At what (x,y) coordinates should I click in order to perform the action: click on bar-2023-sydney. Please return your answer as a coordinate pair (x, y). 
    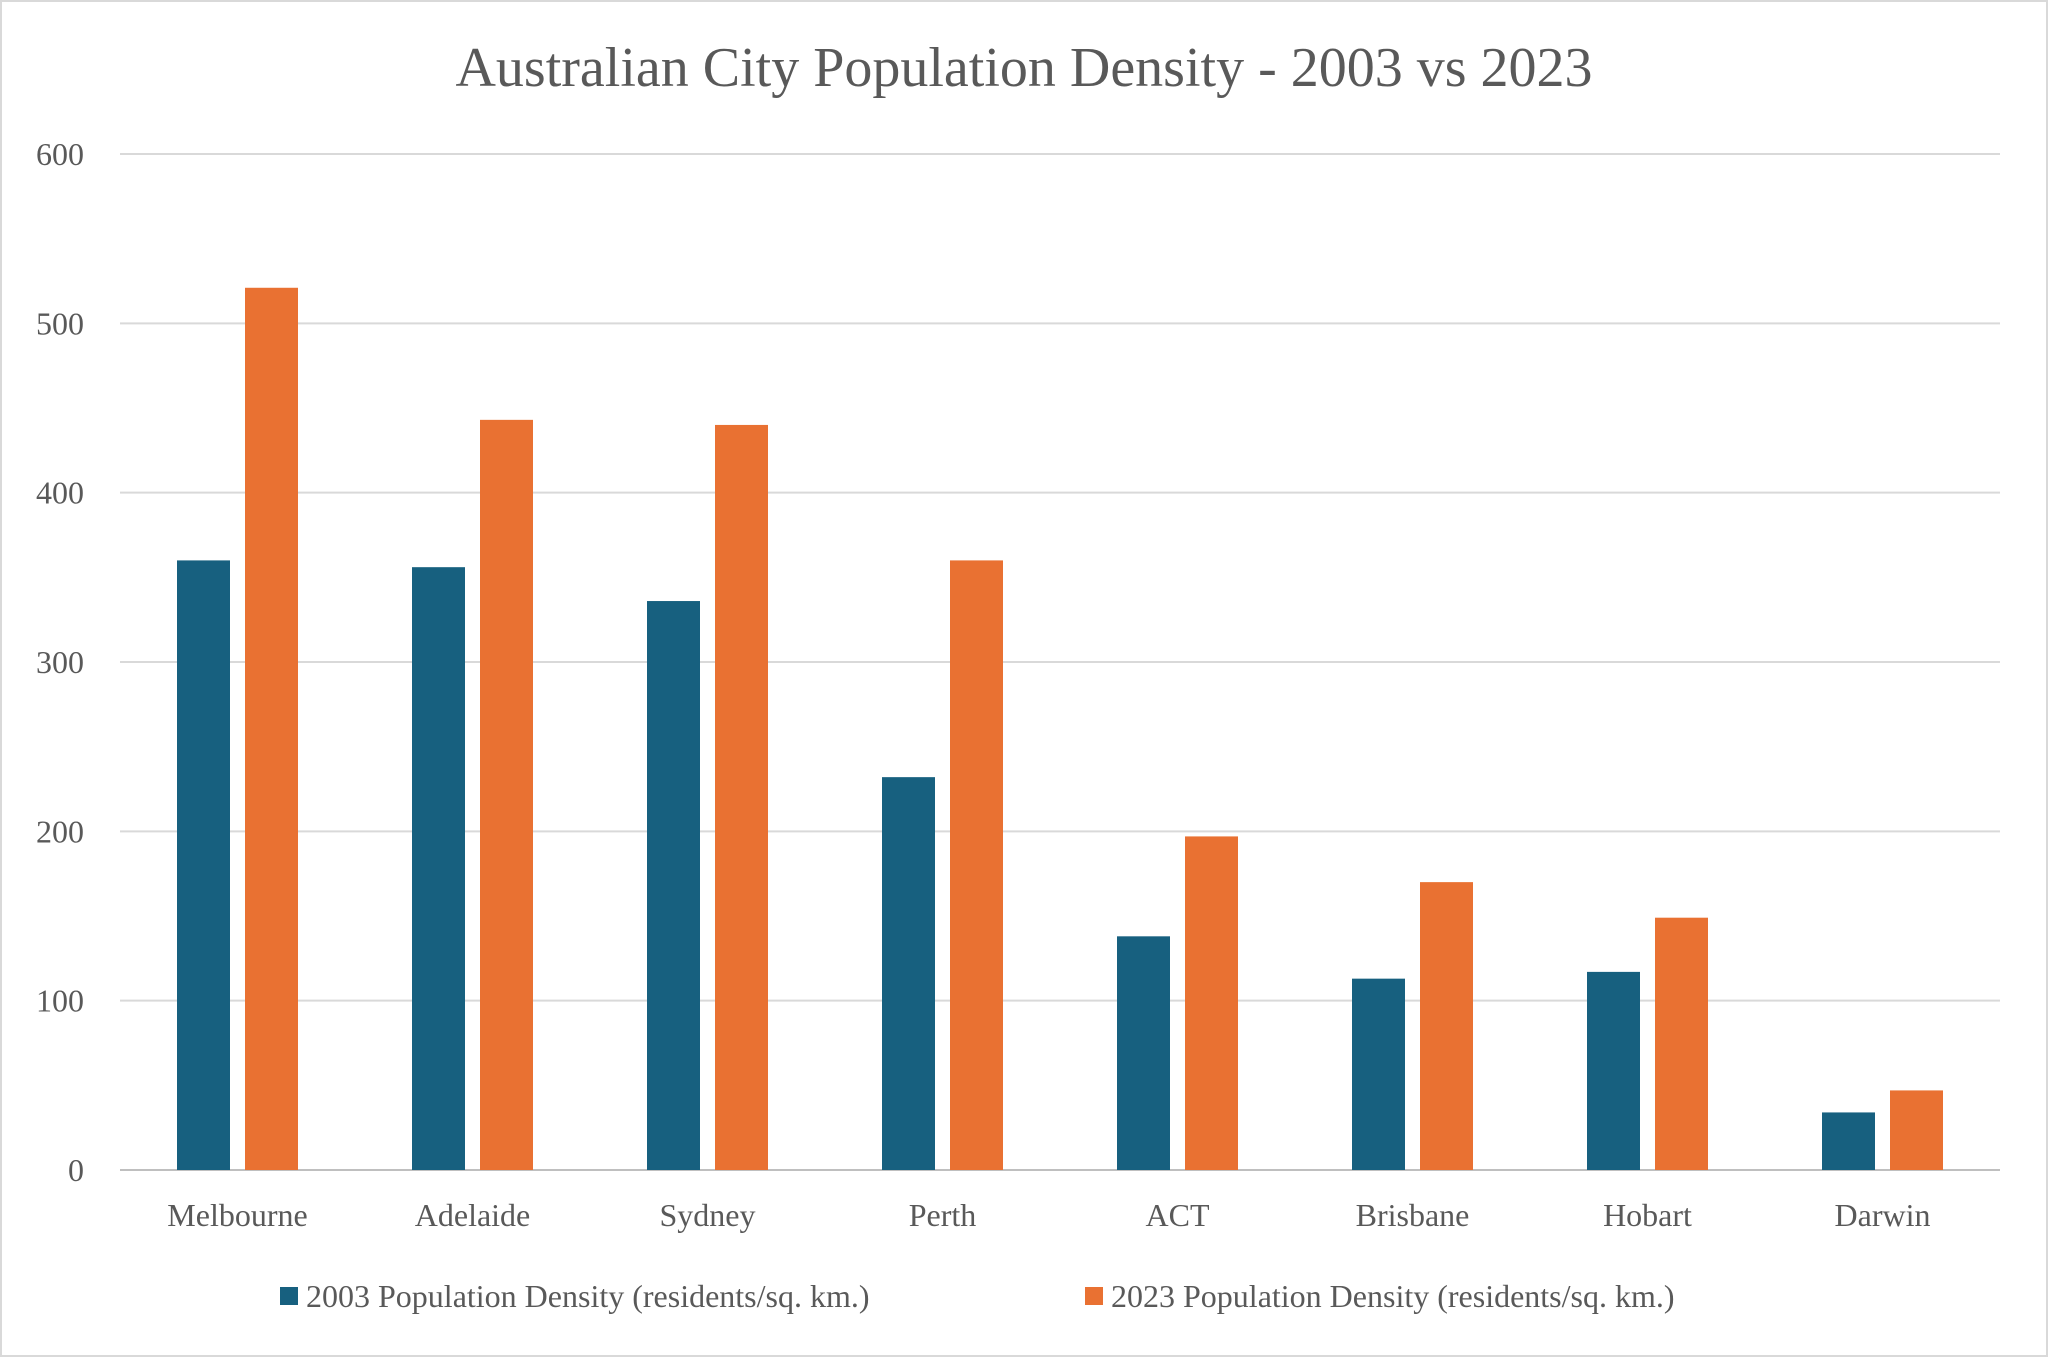
    Looking at the image, I should click on (741, 797).